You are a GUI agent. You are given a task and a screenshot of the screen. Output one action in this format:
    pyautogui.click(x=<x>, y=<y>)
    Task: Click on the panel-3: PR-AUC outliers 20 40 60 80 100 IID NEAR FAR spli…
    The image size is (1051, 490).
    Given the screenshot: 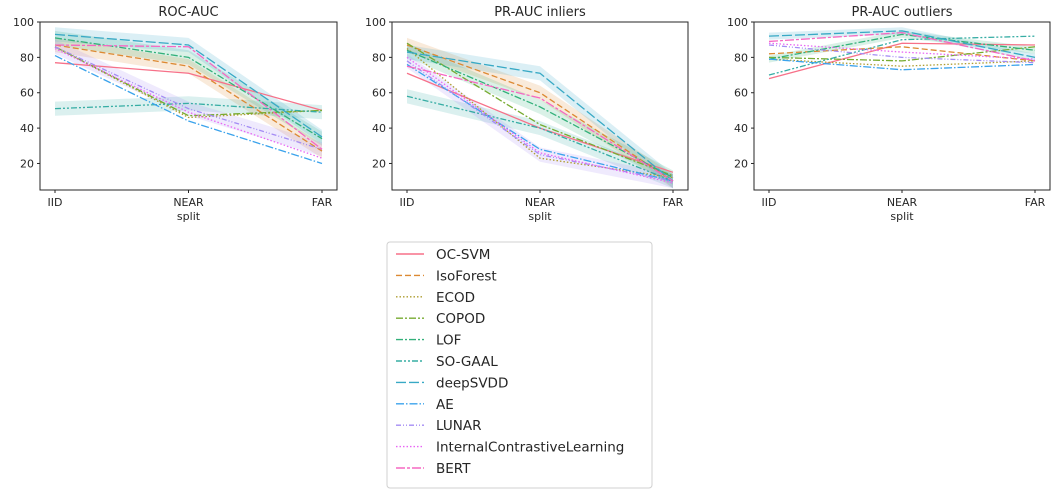 What is the action you would take?
    pyautogui.click(x=889, y=114)
    